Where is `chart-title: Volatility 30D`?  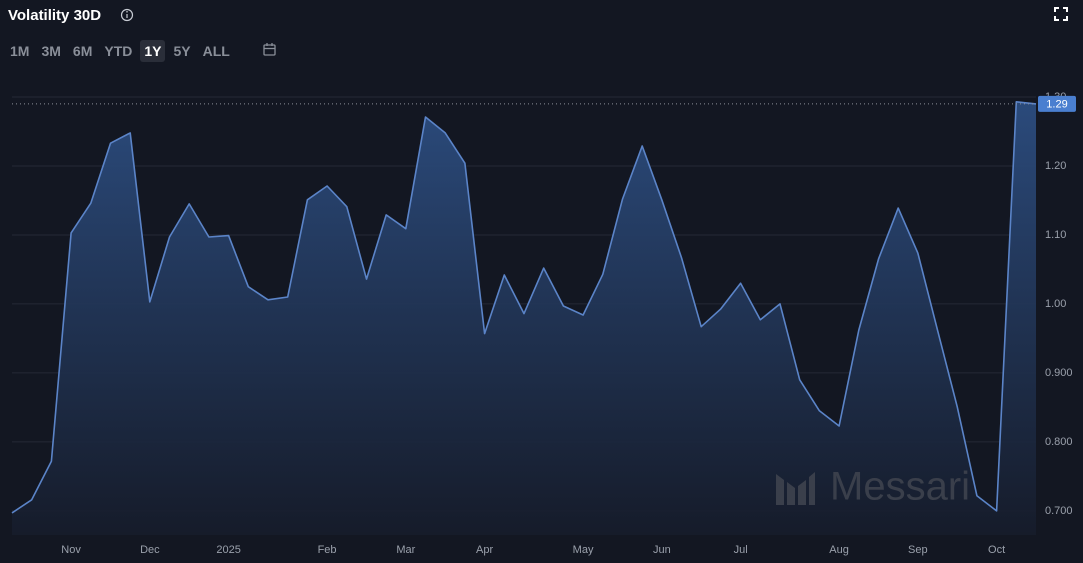 chart-title: Volatility 30D is located at coordinates (54, 15).